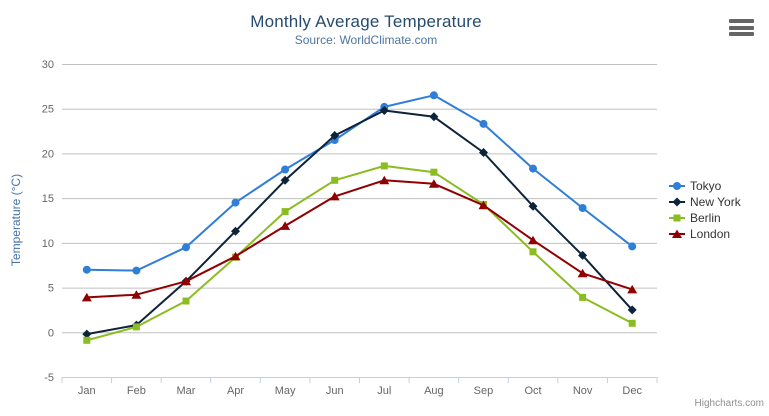 The width and height of the screenshot is (769, 416). I want to click on svg-text: -5, so click(49, 378).